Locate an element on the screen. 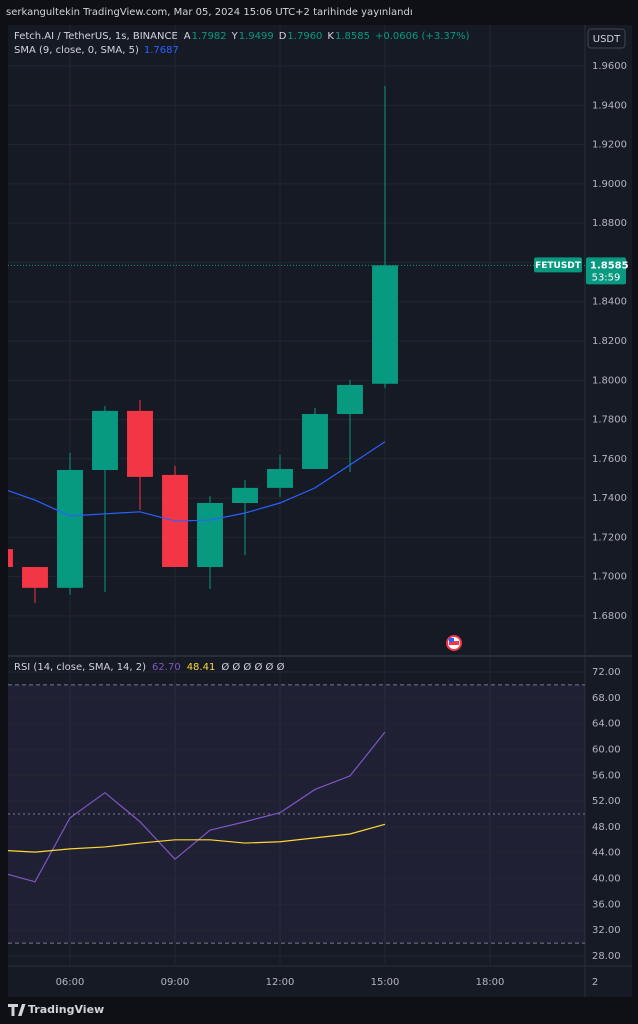 The width and height of the screenshot is (638, 1024). ohlc-value: 1.7982 is located at coordinates (209, 36).